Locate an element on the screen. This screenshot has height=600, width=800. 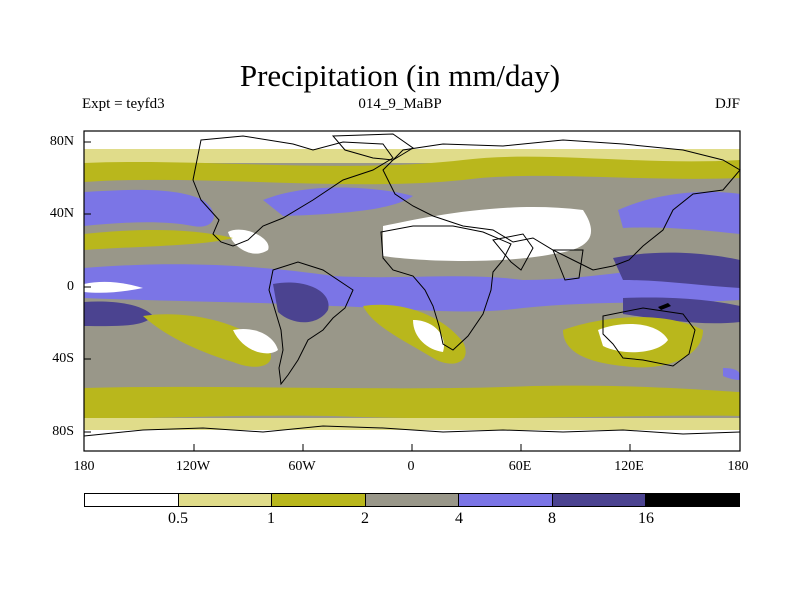
lon-label-0: 0 is located at coordinates (411, 466).